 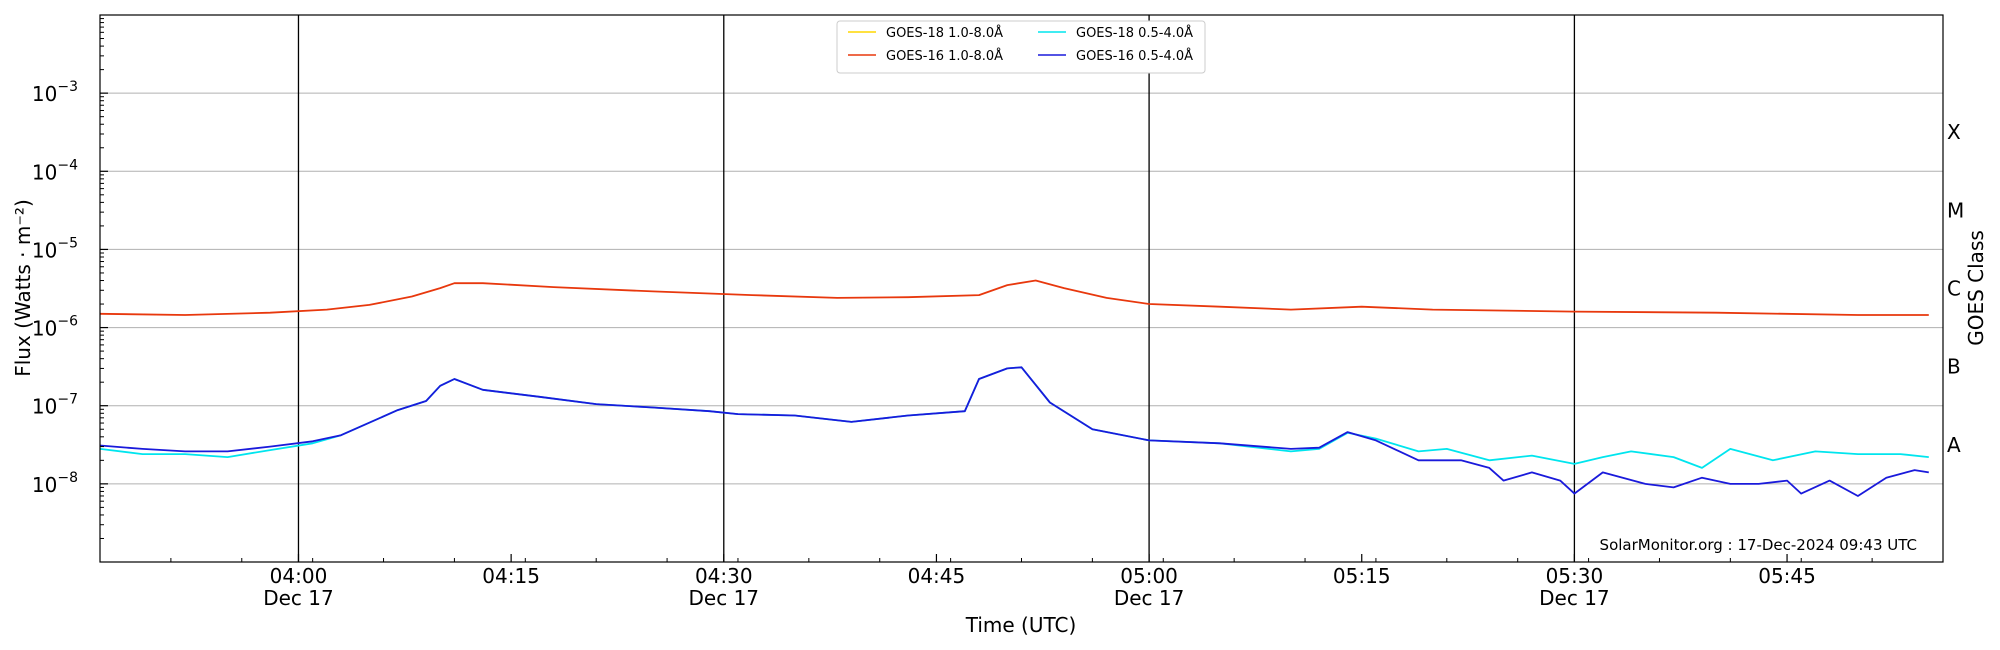 What do you see at coordinates (944, 56) in the screenshot?
I see `legend-label-2: GOES-16 1.0-8.0Å` at bounding box center [944, 56].